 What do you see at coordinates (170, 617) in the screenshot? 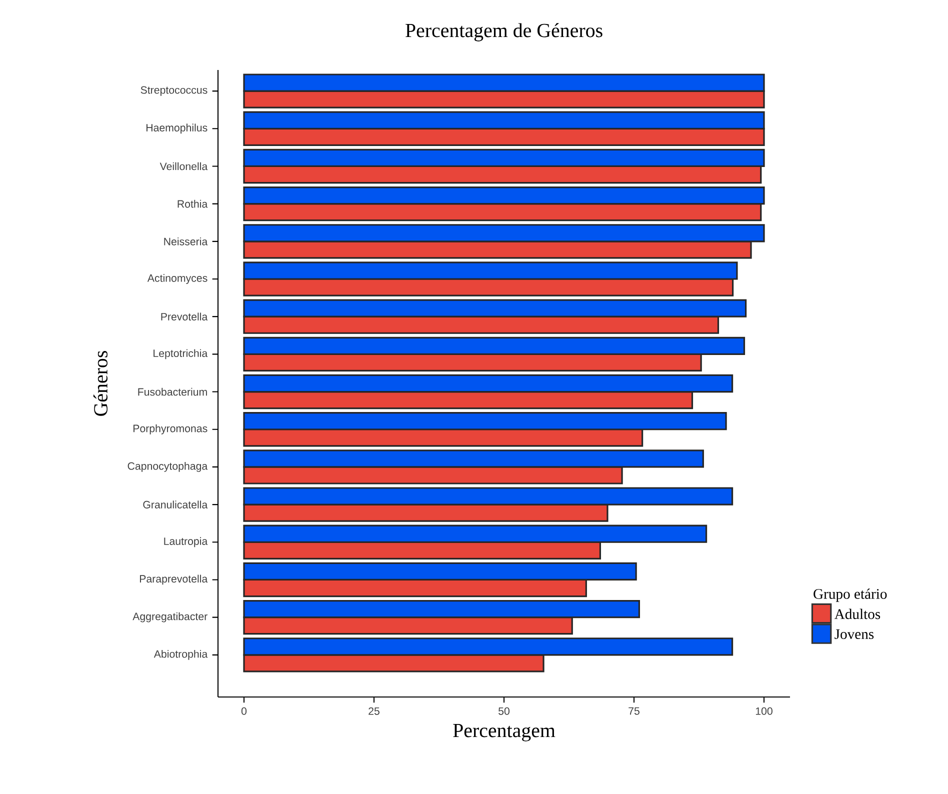
I see `y-tick-label: Aggregatibacter` at bounding box center [170, 617].